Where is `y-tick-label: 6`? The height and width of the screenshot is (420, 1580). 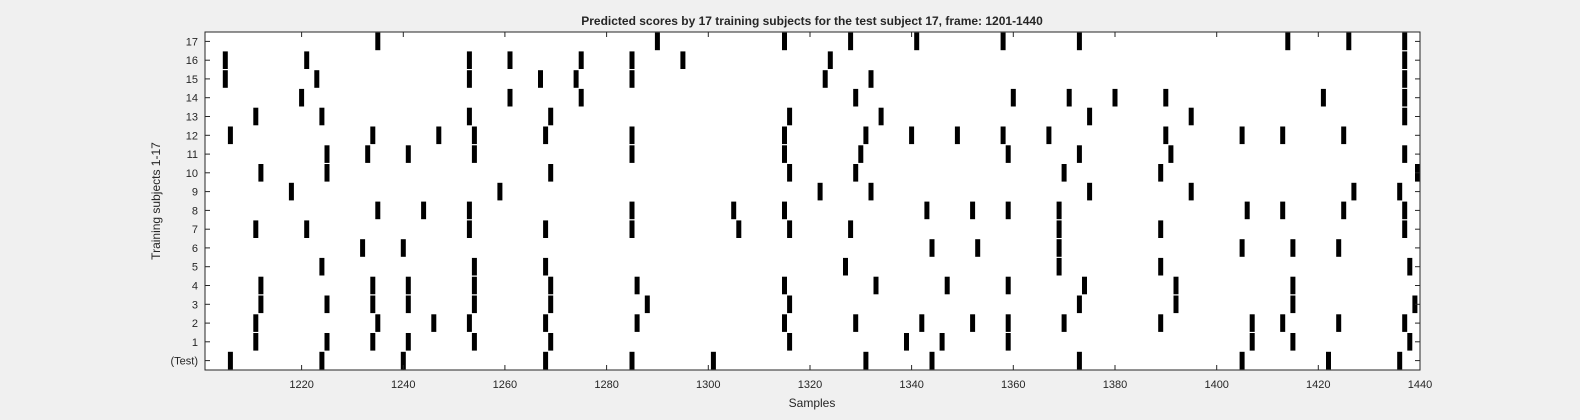 y-tick-label: 6 is located at coordinates (195, 249).